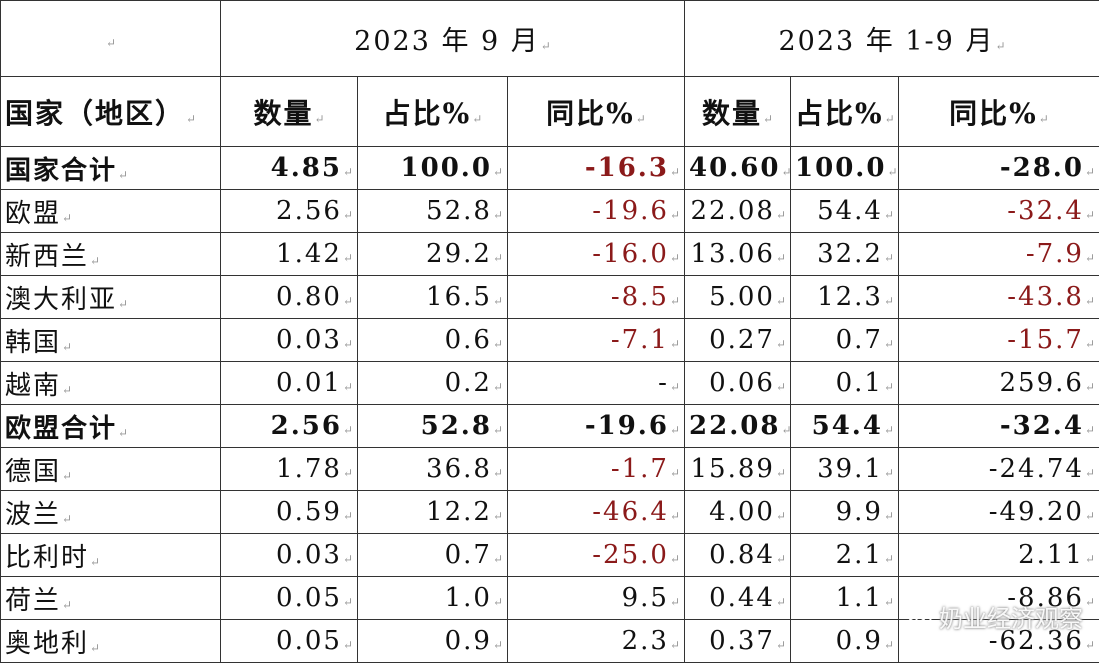 The image size is (1099, 664). What do you see at coordinates (596, 297) in the screenshot?
I see `yoy-sep-cell: -8.5↵` at bounding box center [596, 297].